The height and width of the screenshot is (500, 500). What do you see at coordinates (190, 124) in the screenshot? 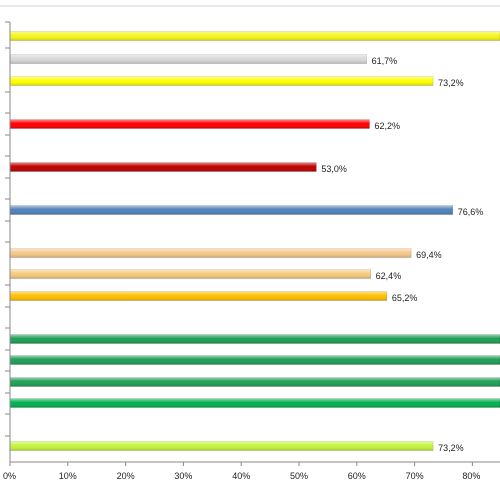
I see `bar-4-shading` at bounding box center [190, 124].